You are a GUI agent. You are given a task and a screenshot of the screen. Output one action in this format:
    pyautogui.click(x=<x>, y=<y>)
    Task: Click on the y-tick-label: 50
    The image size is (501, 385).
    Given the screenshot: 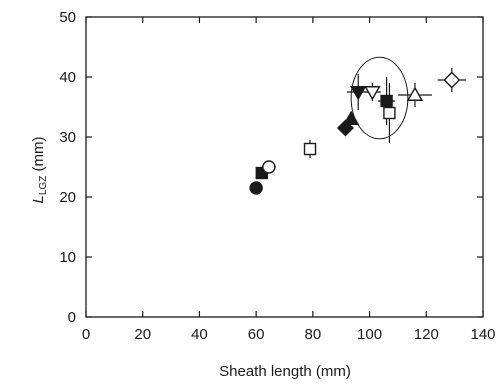 What is the action you would take?
    pyautogui.click(x=67, y=17)
    